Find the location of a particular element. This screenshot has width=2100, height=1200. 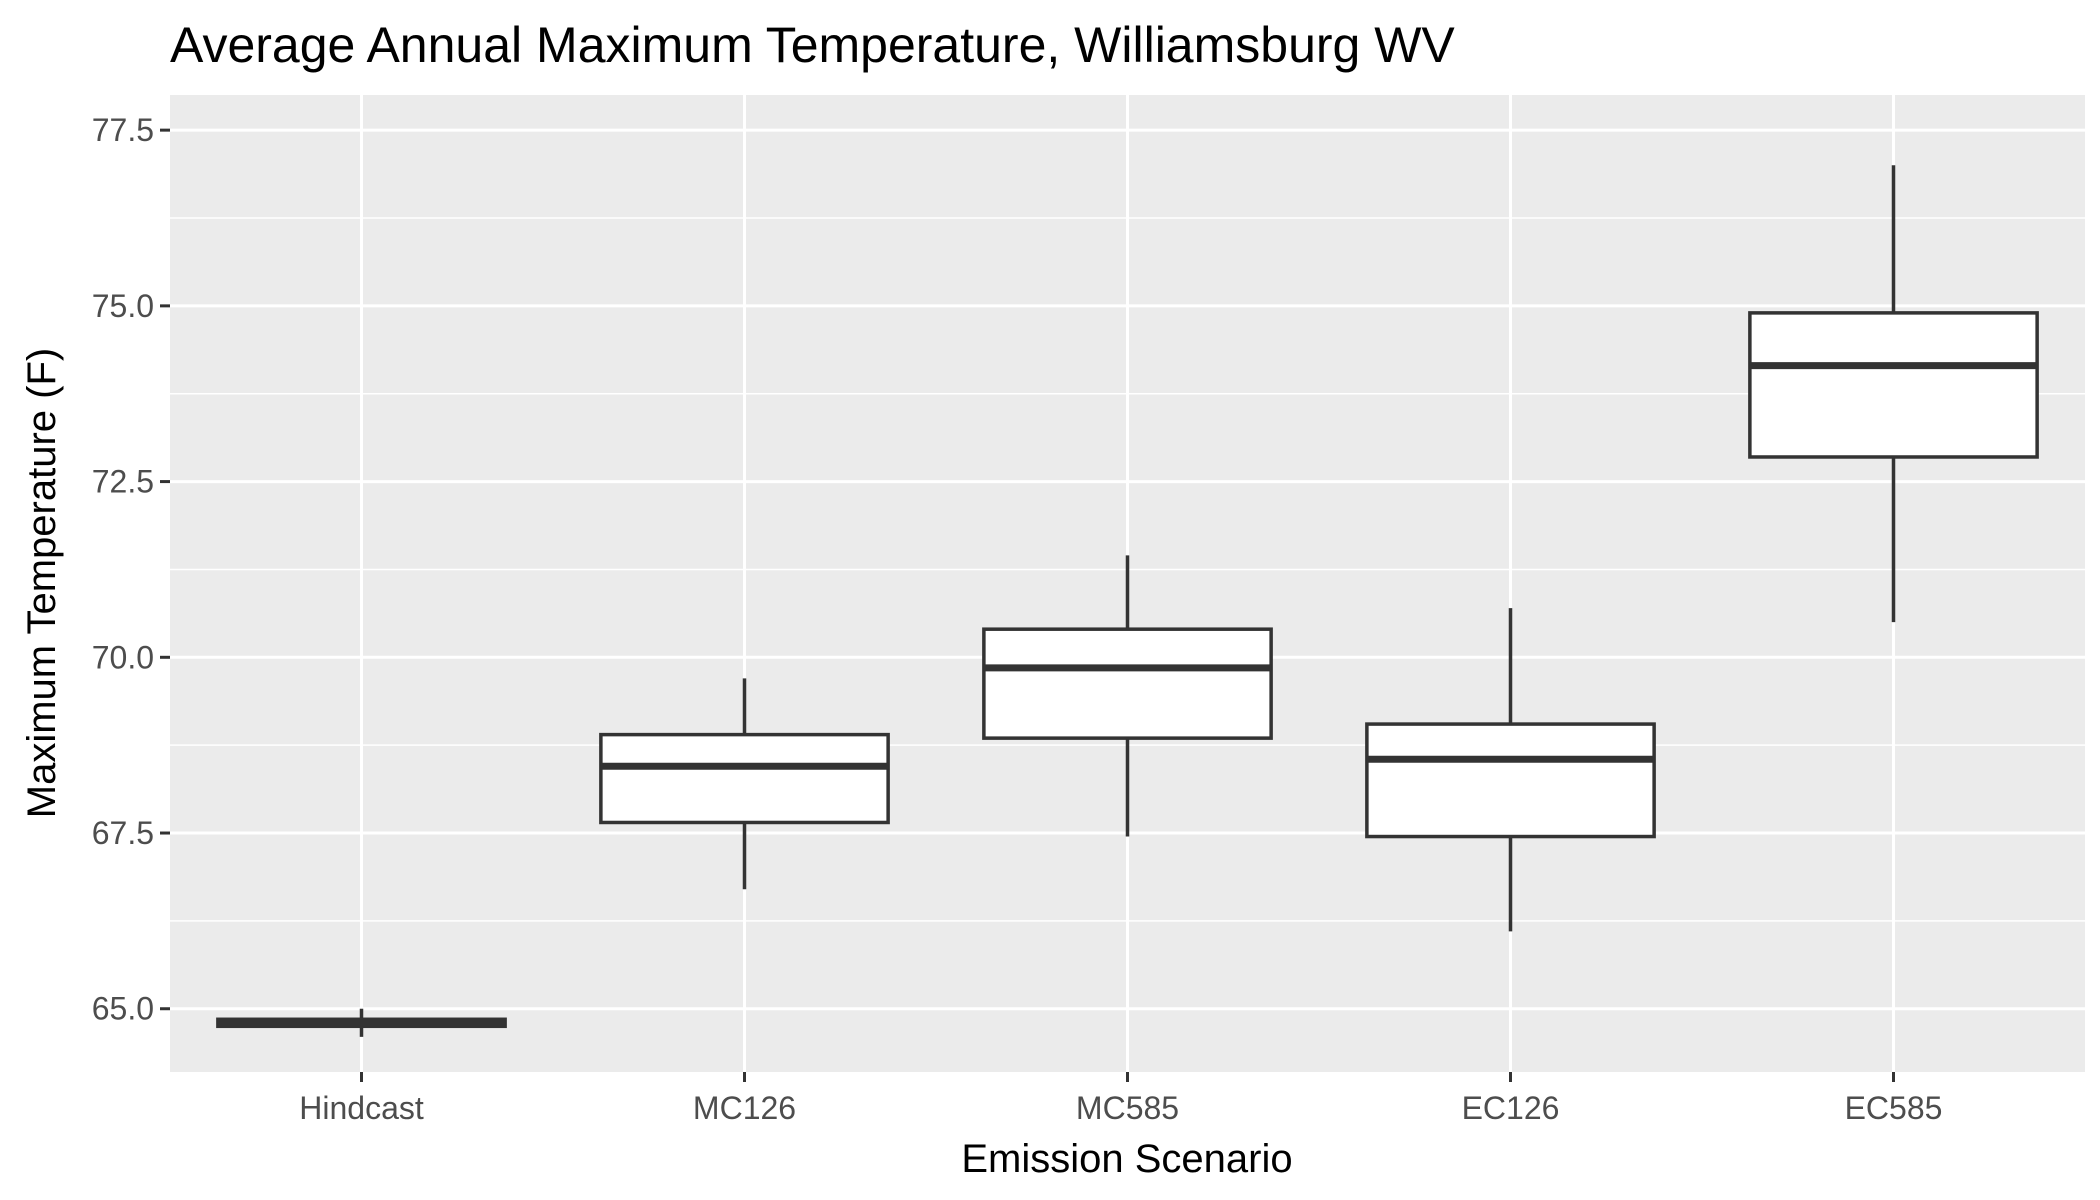

x-tick-label: MC126 is located at coordinates (744, 1108).